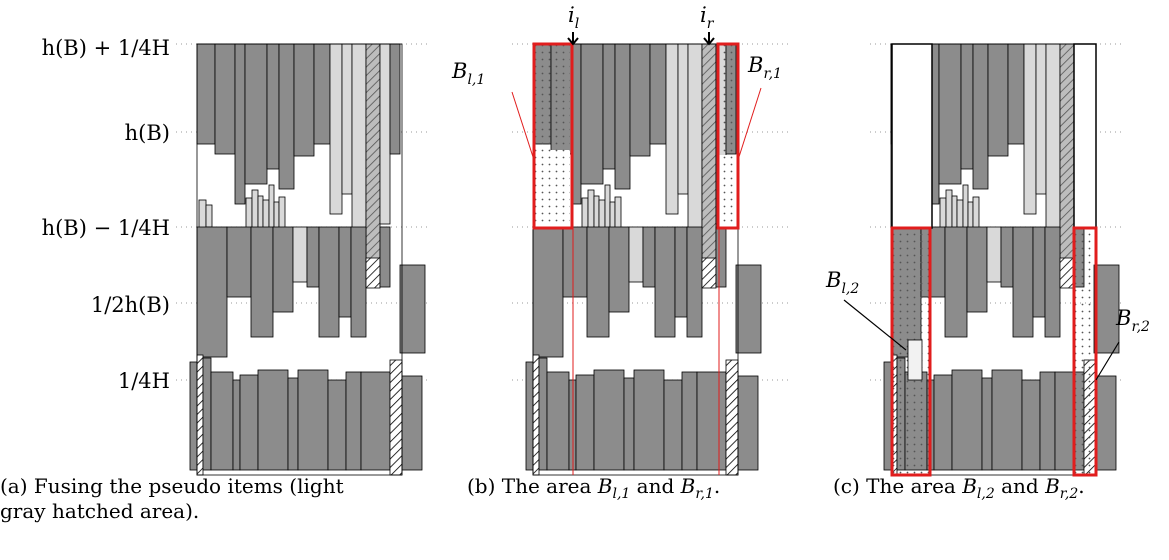 This screenshot has height=560, width=1169. What do you see at coordinates (912, 136) in the screenshot?
I see `bl-top-empty` at bounding box center [912, 136].